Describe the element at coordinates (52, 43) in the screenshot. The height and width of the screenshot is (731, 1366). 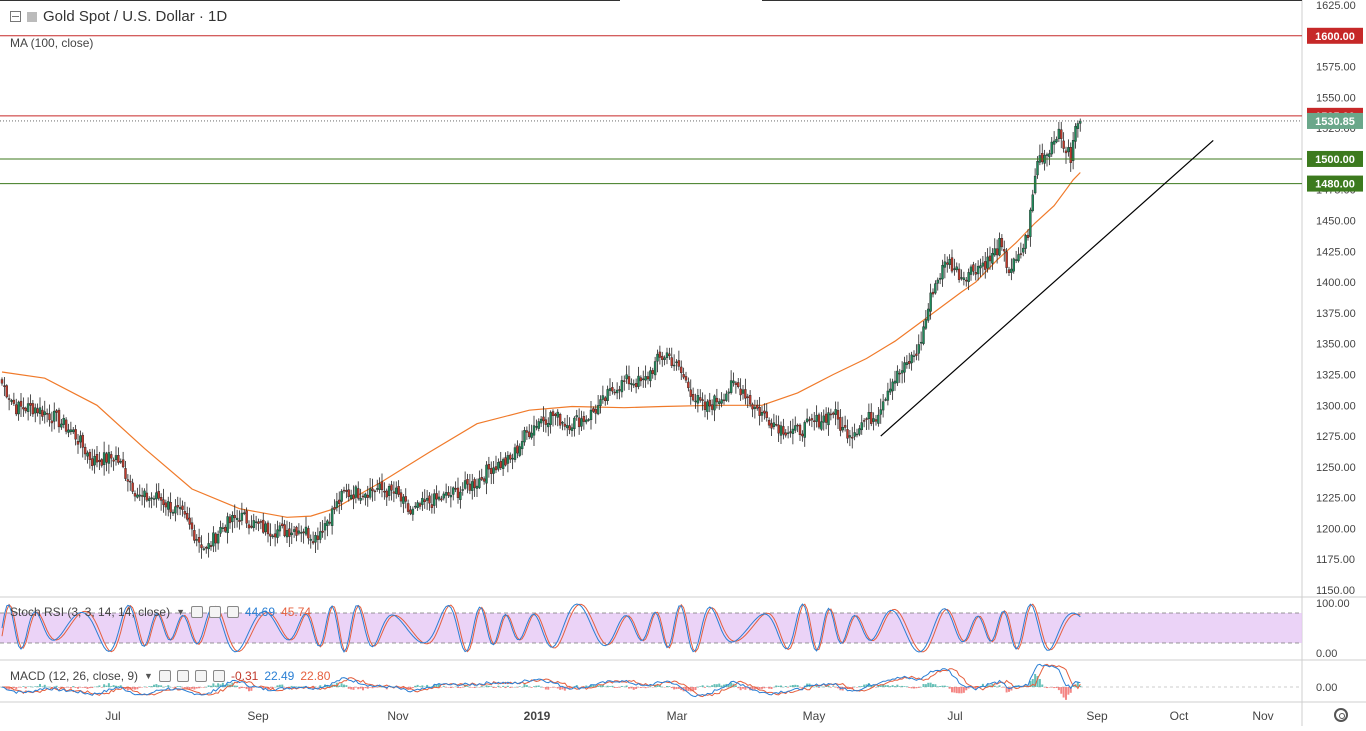
I see `ma-label: MA (100, close)` at that location.